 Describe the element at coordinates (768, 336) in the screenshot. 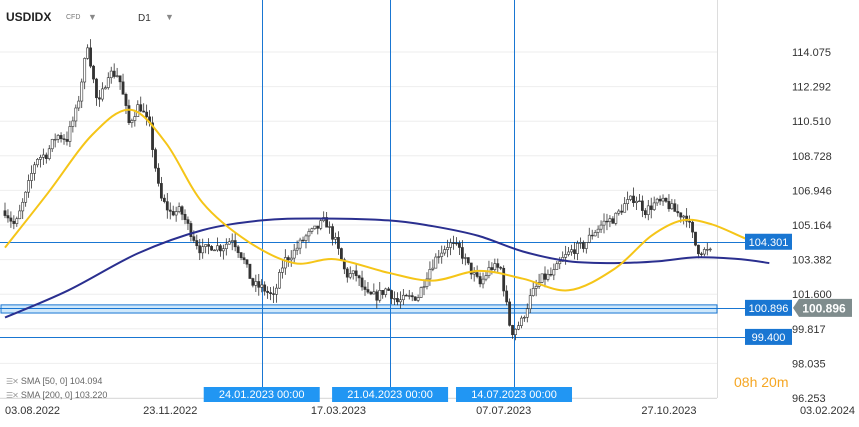

I see `level-price-tag: 99.400` at that location.